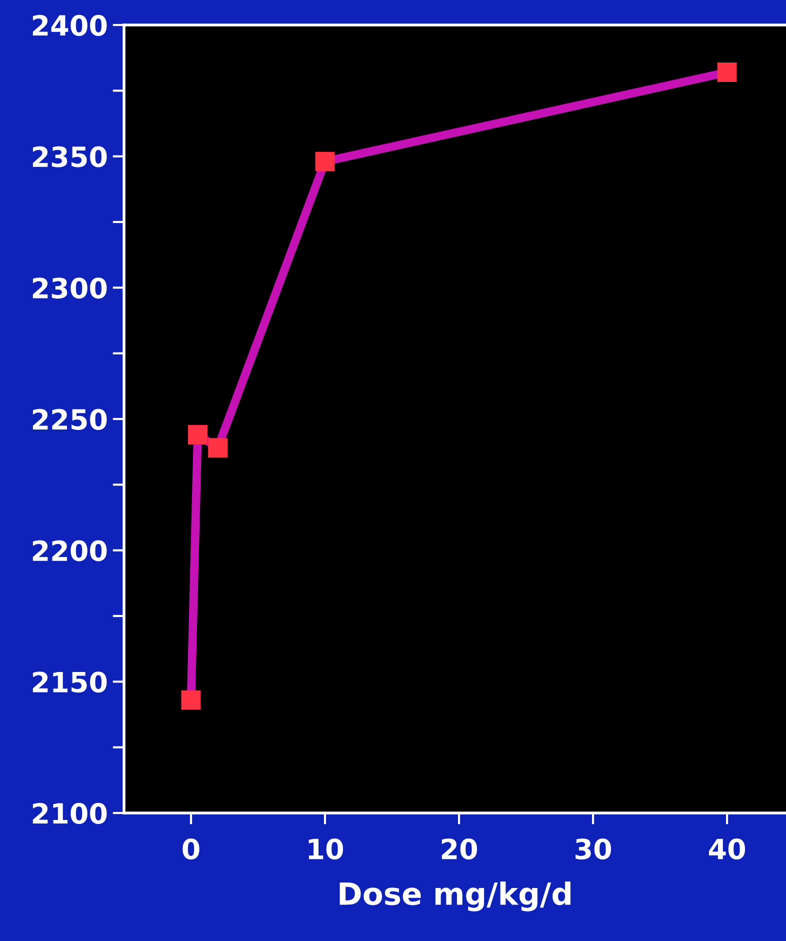  Describe the element at coordinates (727, 849) in the screenshot. I see `x-tick-label: 40` at that location.